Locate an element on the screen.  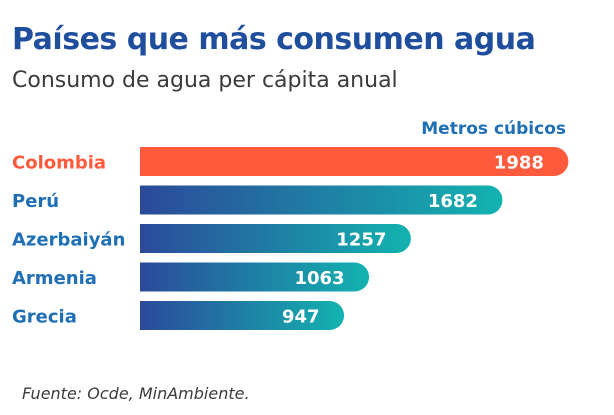
category-label: Perú is located at coordinates (35, 201).